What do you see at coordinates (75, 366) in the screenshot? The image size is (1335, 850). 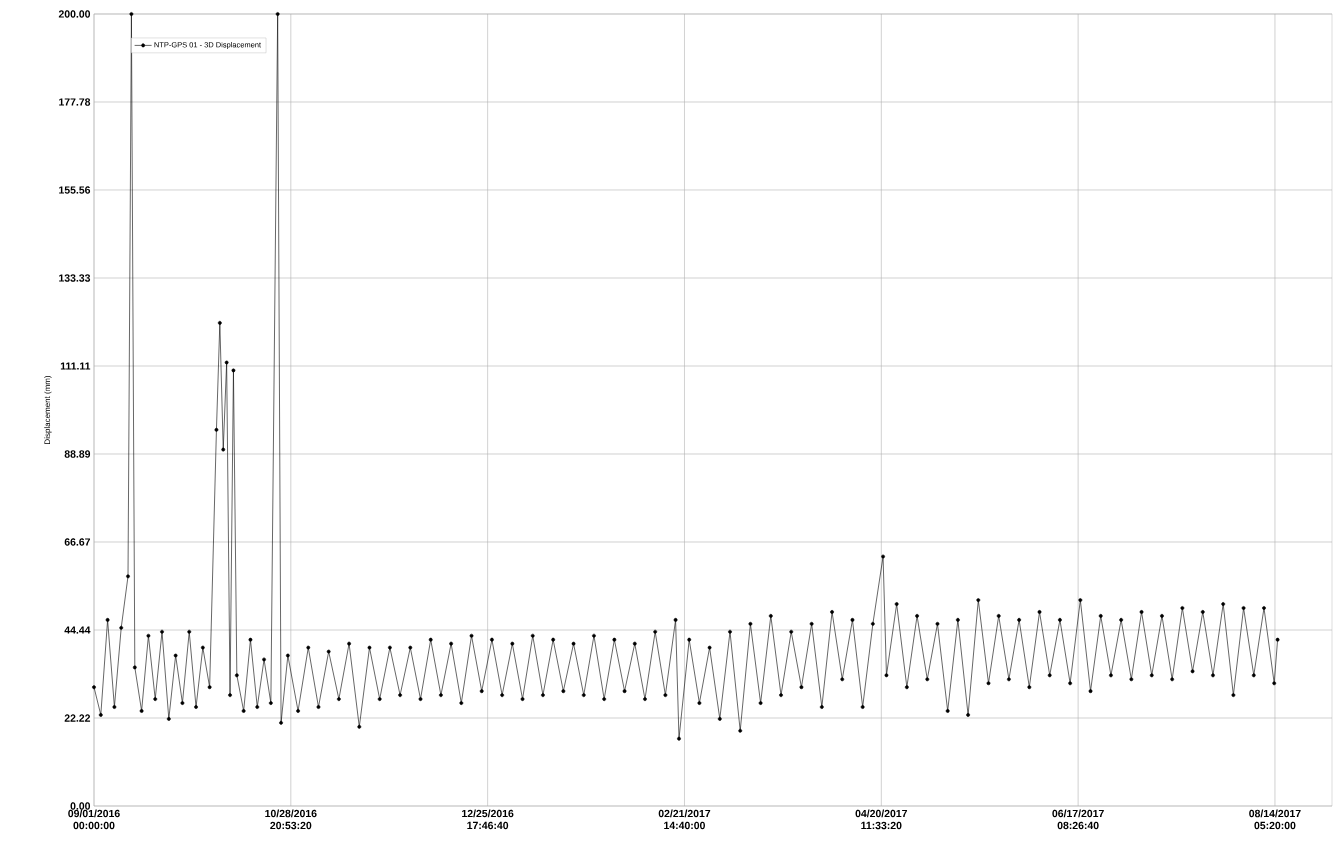 I see `y-tick-label: 111.11` at bounding box center [75, 366].